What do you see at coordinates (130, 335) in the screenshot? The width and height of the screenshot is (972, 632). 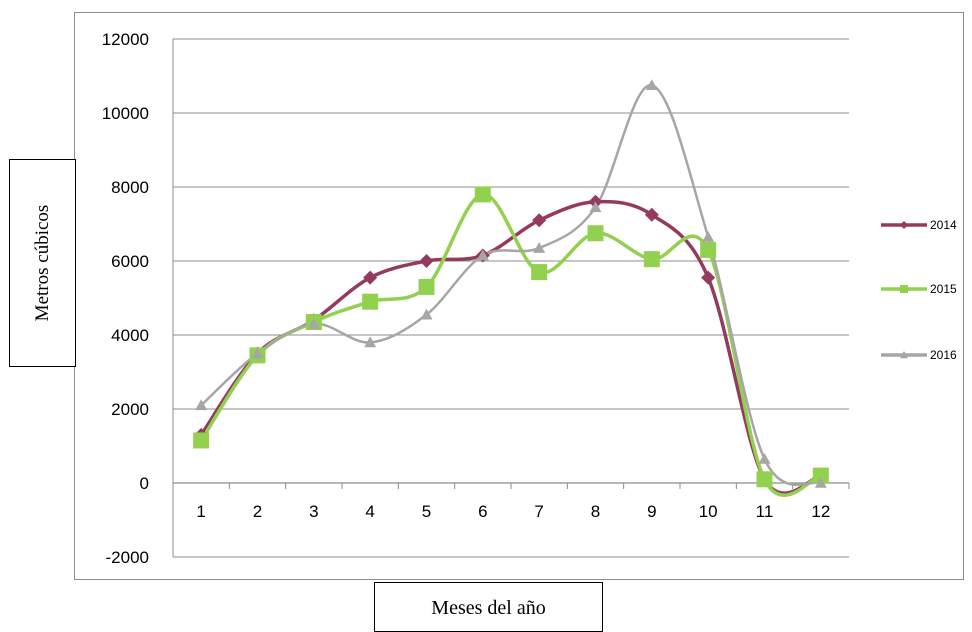 I see `y-tick-label: 4000` at bounding box center [130, 335].